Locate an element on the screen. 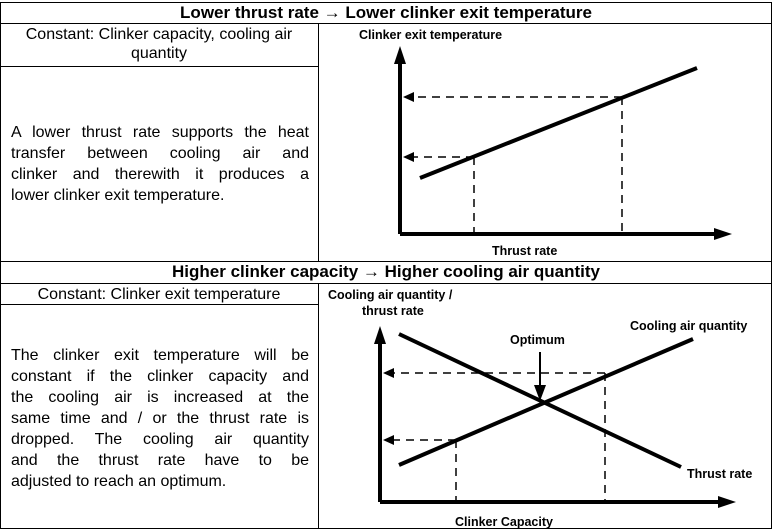  description-line: adjusted to reach an optimum. is located at coordinates (119, 481).